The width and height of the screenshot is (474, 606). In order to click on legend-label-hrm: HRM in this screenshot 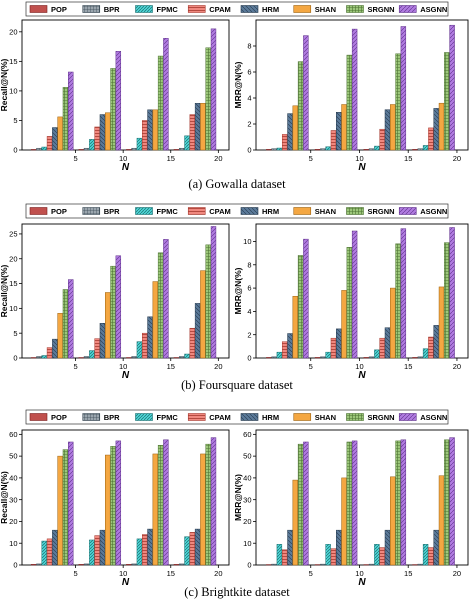, I will do `click(270, 417)`.